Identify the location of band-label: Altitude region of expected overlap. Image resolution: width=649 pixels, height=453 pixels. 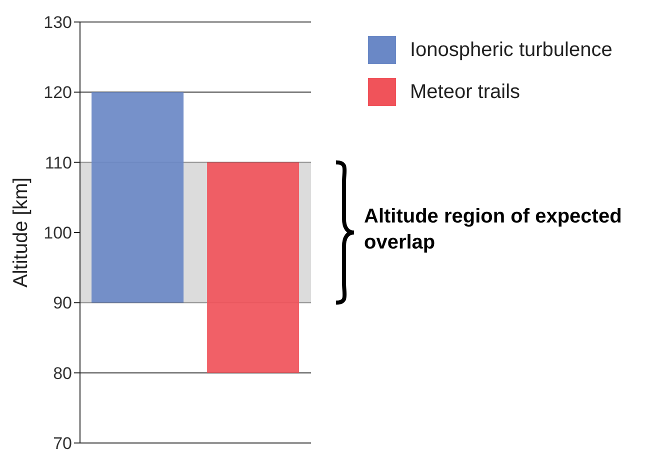
(493, 230).